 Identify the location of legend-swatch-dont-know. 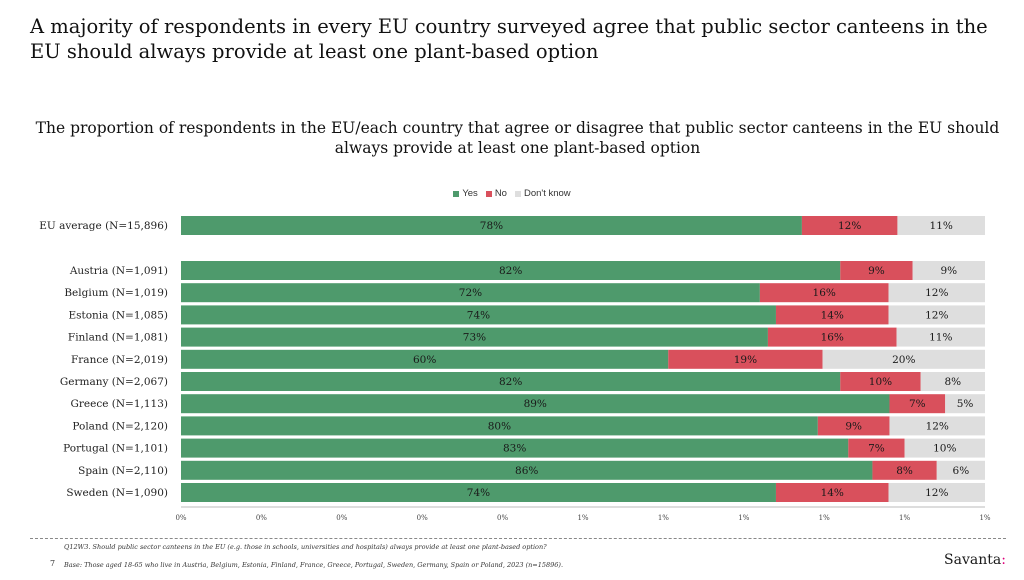
(517, 193).